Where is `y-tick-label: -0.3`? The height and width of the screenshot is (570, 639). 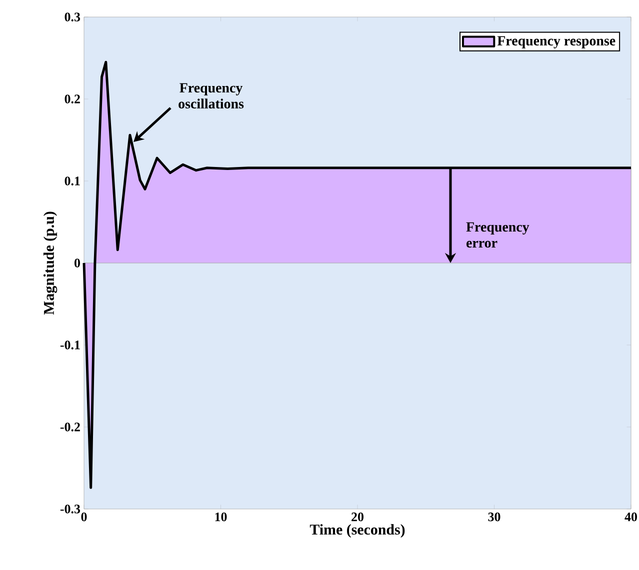 y-tick-label: -0.3 is located at coordinates (70, 509).